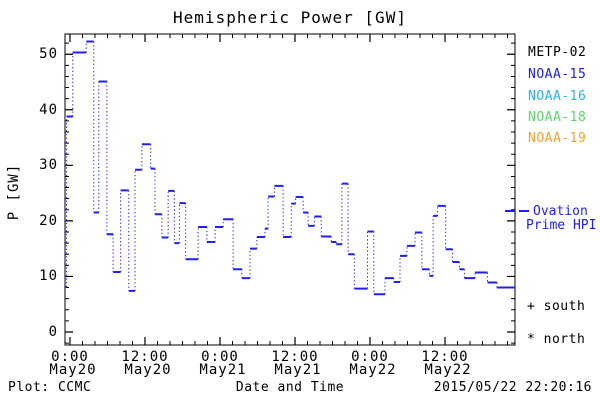 The width and height of the screenshot is (600, 400). I want to click on plot-timestamp: 2015/05/22 22:20:16, so click(512, 387).